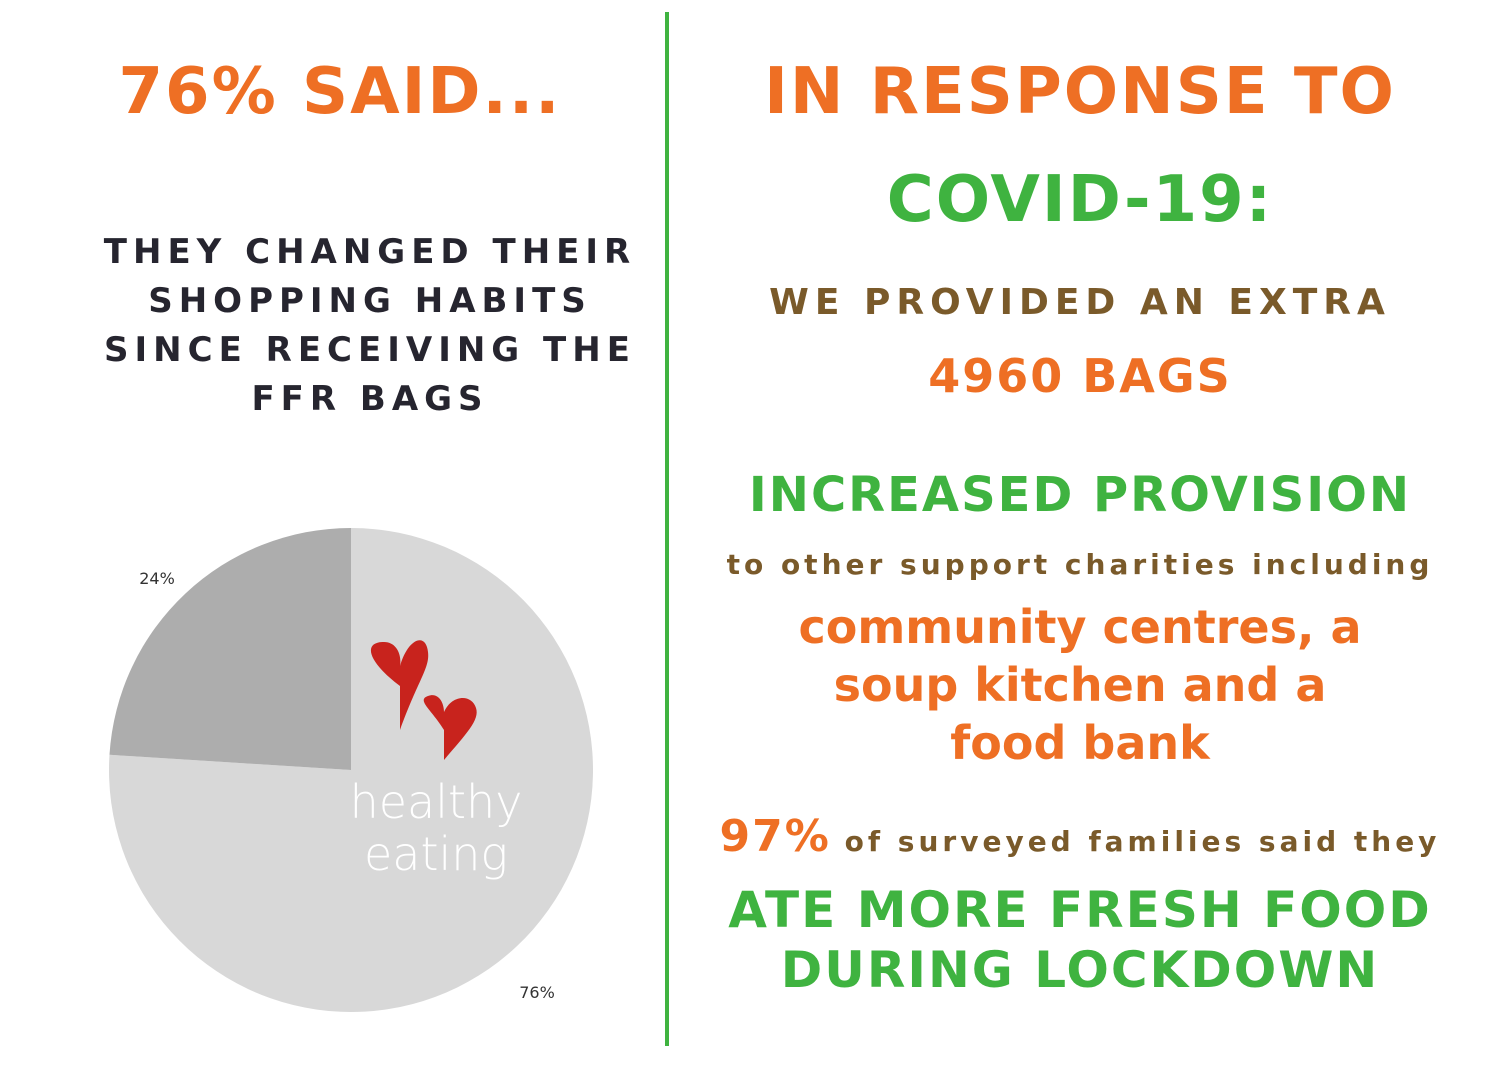 The width and height of the screenshot is (1500, 1086). I want to click on bags-count: 4960 BAGS, so click(1080, 376).